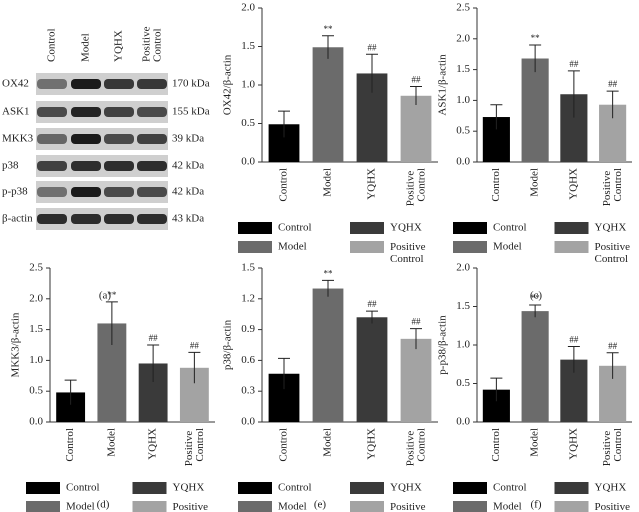 The width and height of the screenshot is (639, 512). I want to click on y-axis-label: ASK1/β-actin, so click(443, 85).